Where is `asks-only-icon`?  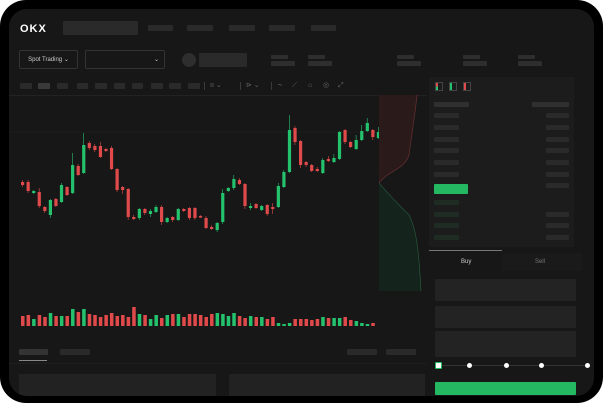
asks-only-icon is located at coordinates (467, 86).